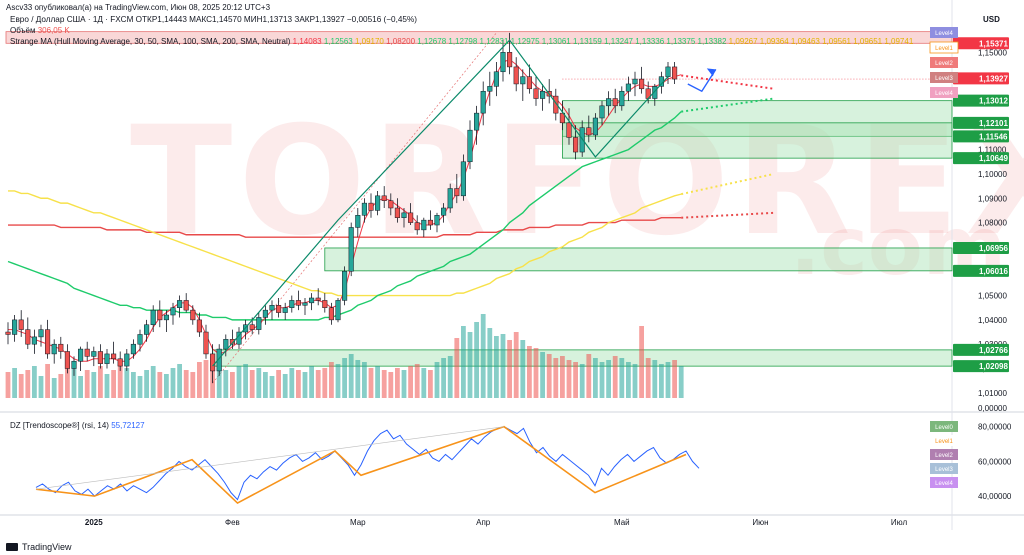 The image size is (1024, 555). What do you see at coordinates (993, 78) in the screenshot?
I see `price-tag-label: 1,13927` at bounding box center [993, 78].